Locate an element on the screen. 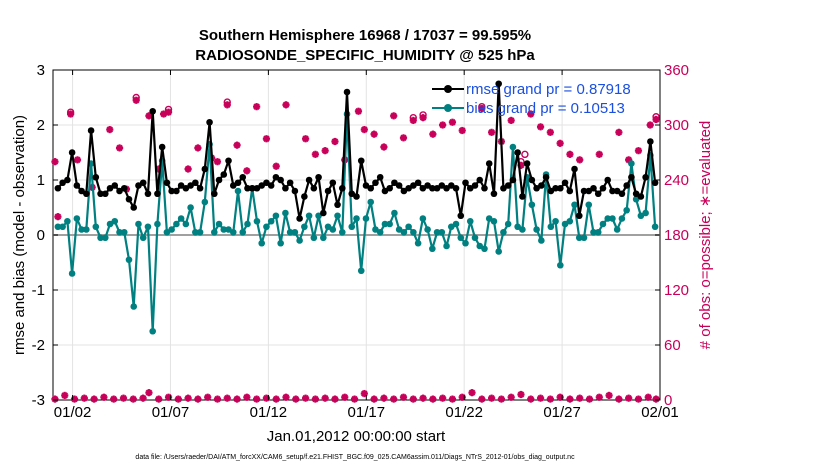 The height and width of the screenshot is (470, 830). x-axis-label: Jan.01,2012 00:00:00 start is located at coordinates (356, 436).